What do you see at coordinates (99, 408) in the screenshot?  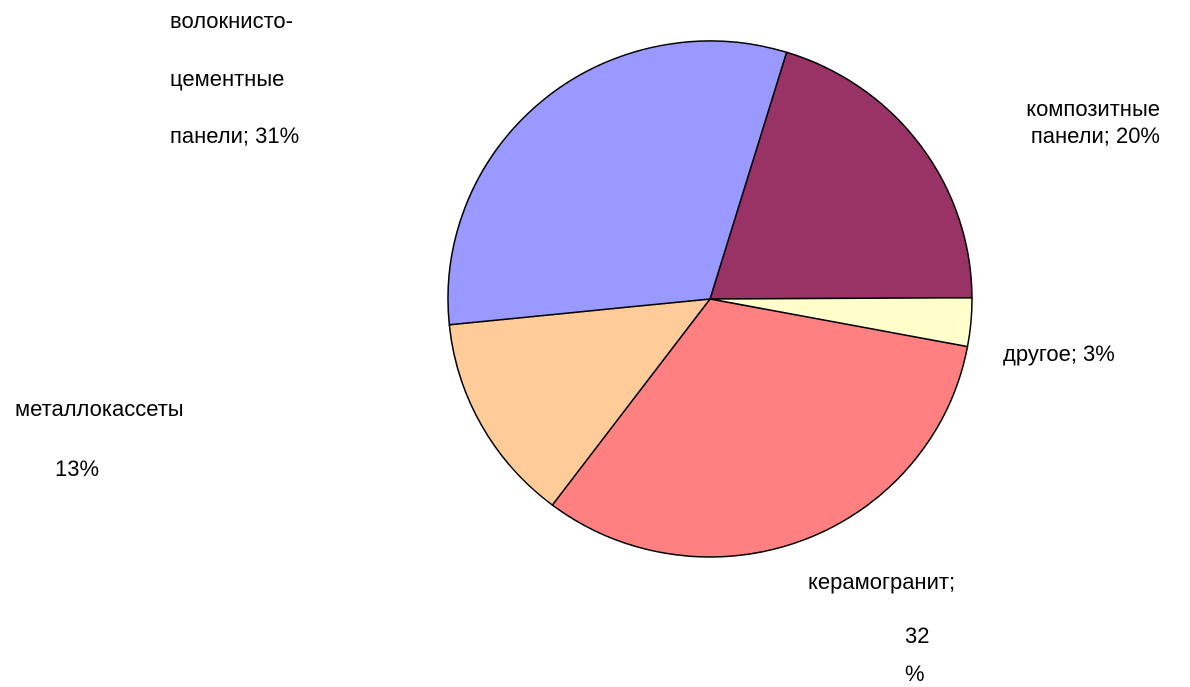 I see `data-label: металлокассеты` at bounding box center [99, 408].